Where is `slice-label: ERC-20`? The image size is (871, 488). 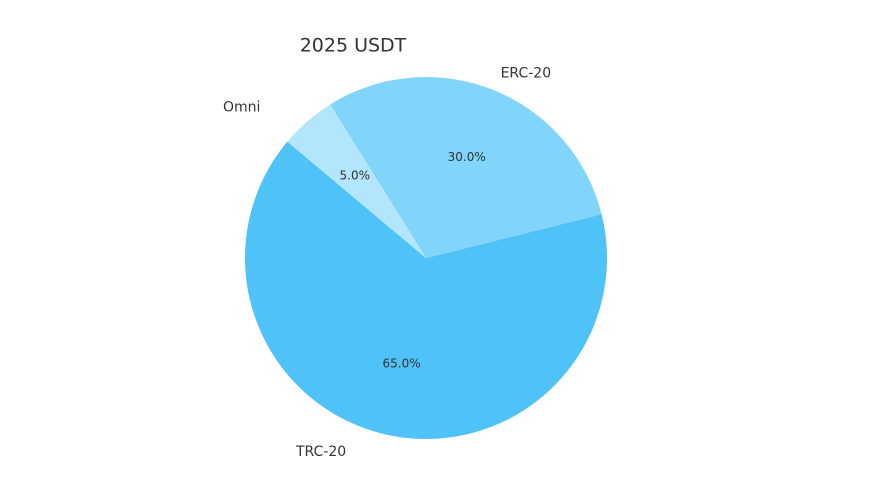 slice-label: ERC-20 is located at coordinates (526, 73).